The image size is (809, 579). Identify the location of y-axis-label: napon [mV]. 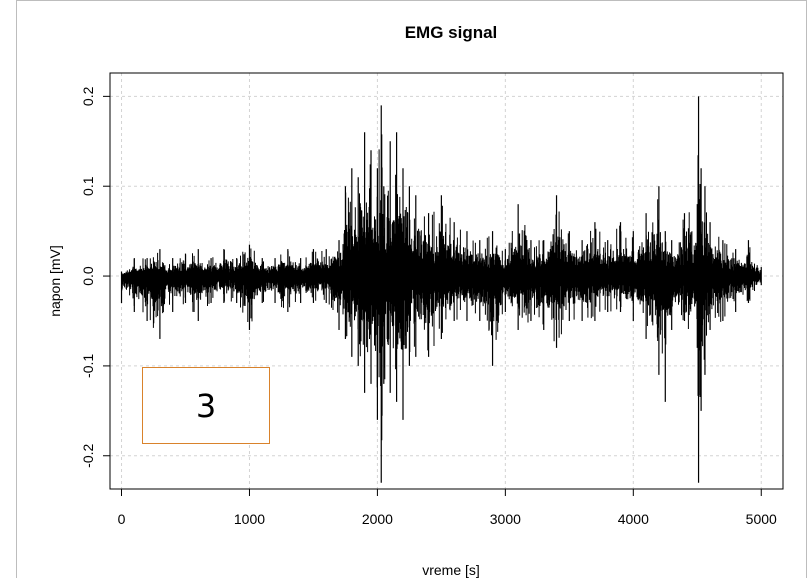
(55, 281).